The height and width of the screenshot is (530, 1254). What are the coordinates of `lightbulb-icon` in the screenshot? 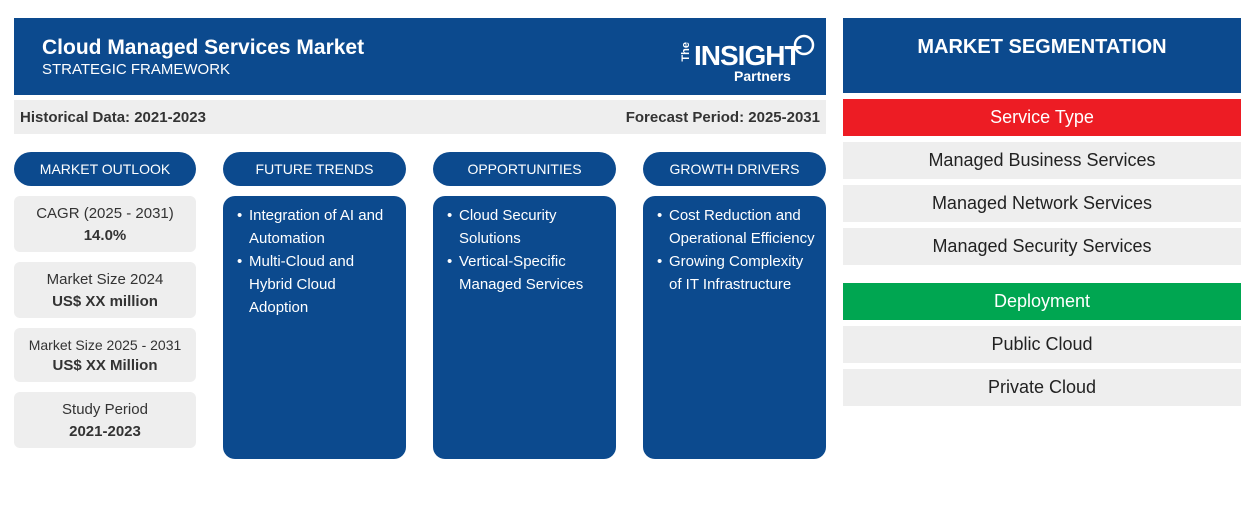 It's located at (804, 45).